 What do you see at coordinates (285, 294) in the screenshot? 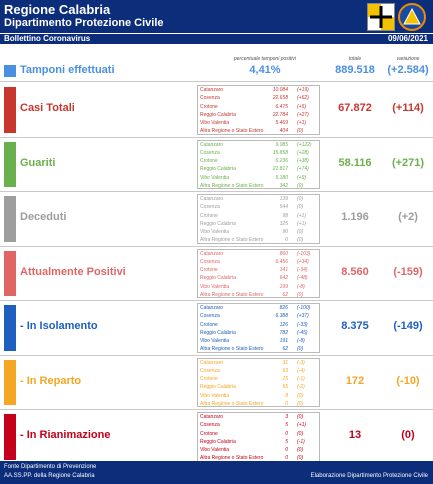
I see `province-count: 62` at bounding box center [285, 294].